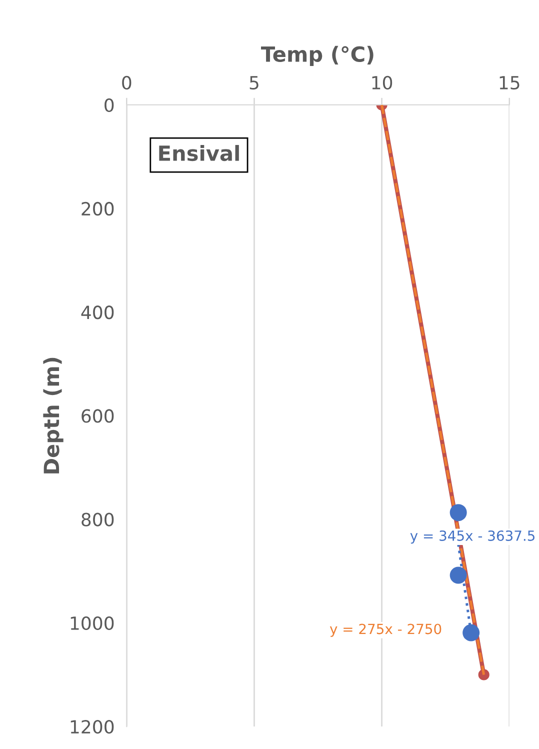 Image resolution: width=539 pixels, height=749 pixels. What do you see at coordinates (97, 313) in the screenshot?
I see `y-tick-label: 400` at bounding box center [97, 313].